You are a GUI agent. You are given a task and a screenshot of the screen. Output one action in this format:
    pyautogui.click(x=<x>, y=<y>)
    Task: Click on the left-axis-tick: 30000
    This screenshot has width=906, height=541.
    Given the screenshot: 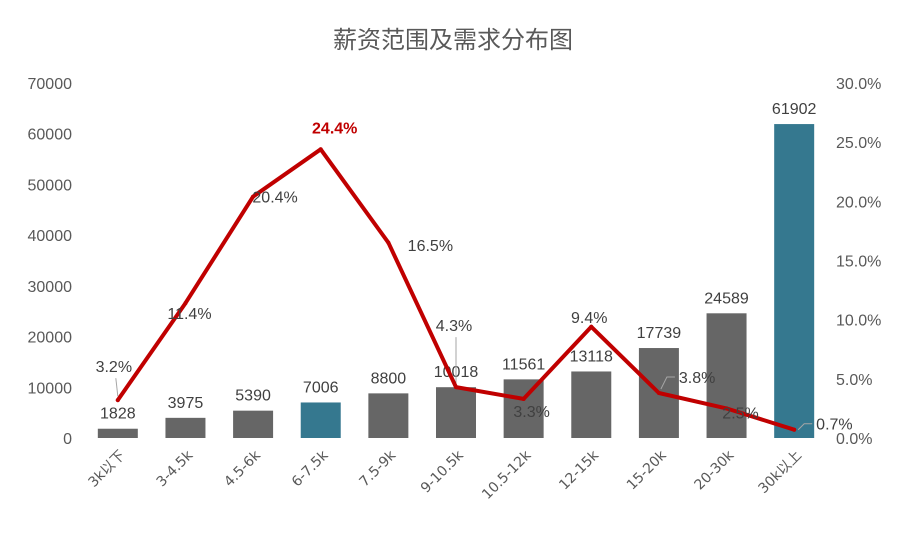 What is the action you would take?
    pyautogui.click(x=50, y=287)
    